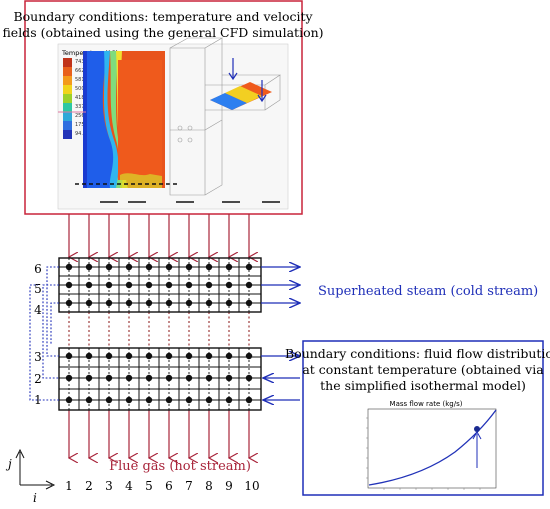 This screenshot has height=509, width=550. I want to click on upper-grid, so click(160, 285).